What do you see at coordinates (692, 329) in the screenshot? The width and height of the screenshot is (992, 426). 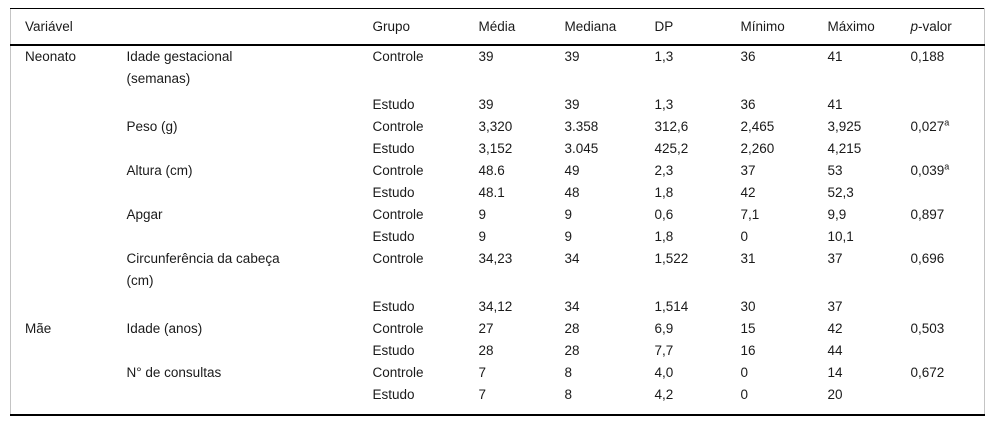 I see `dp-cell: 6,9` at bounding box center [692, 329].